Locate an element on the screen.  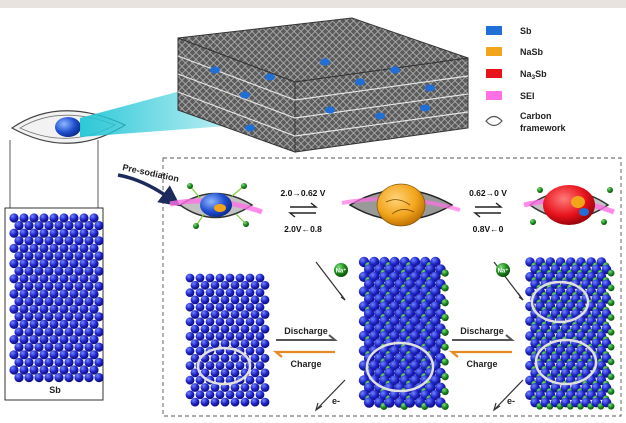
lattice-sb-state is located at coordinates (227, 340).